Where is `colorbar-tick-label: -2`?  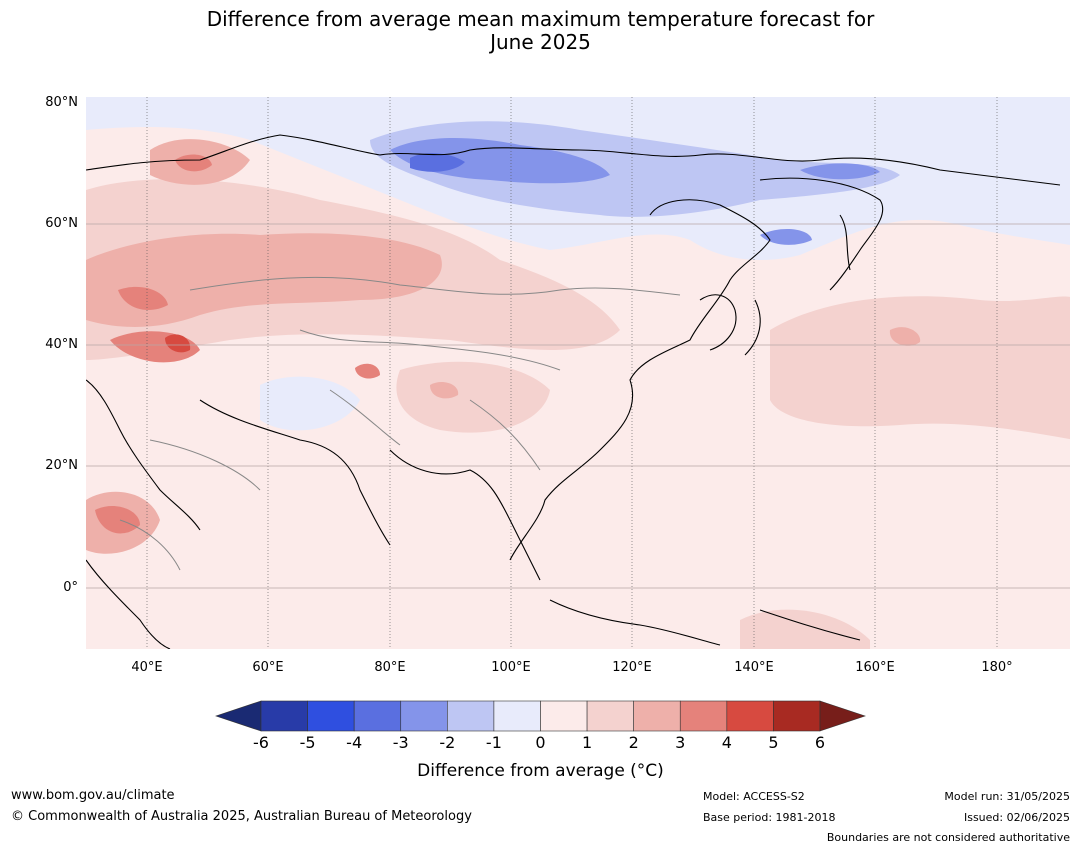
colorbar-tick-label: -2 is located at coordinates (447, 742).